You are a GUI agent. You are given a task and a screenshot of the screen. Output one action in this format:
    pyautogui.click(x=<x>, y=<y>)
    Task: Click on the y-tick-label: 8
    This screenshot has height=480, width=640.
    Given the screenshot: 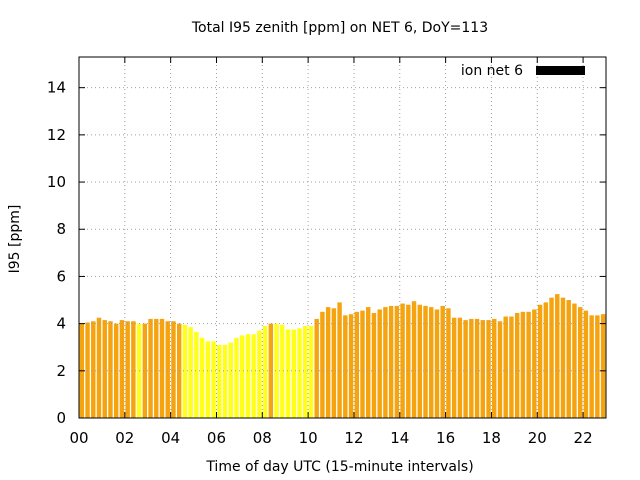 What is the action you would take?
    pyautogui.click(x=61, y=229)
    